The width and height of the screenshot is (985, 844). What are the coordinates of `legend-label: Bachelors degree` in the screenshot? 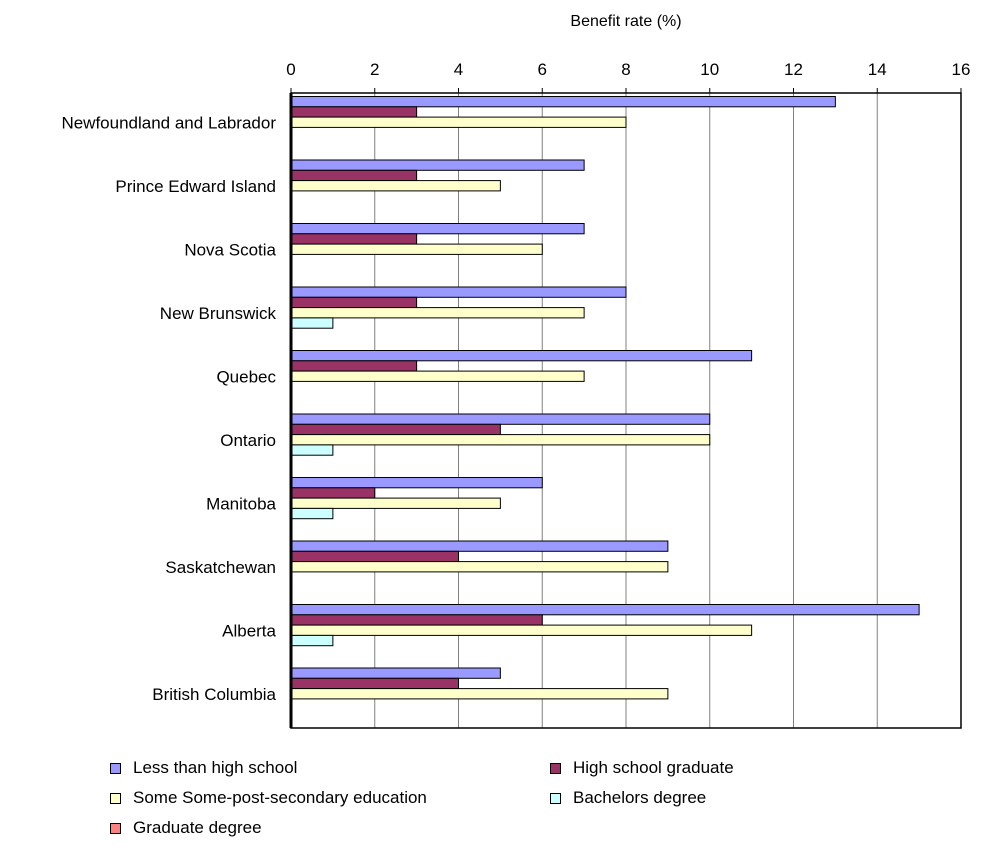 It's located at (640, 797).